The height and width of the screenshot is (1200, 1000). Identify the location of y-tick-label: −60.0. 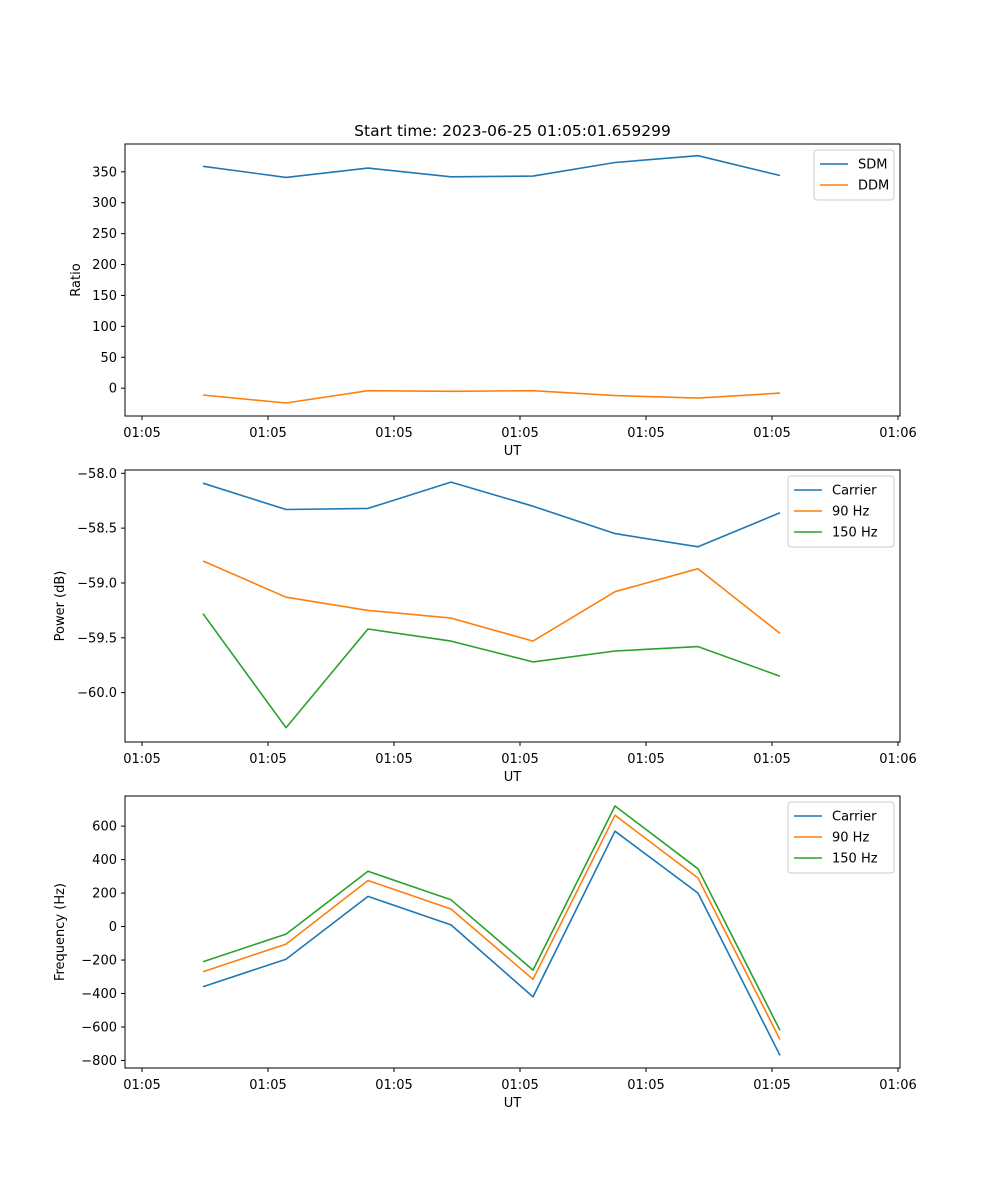
(97, 693).